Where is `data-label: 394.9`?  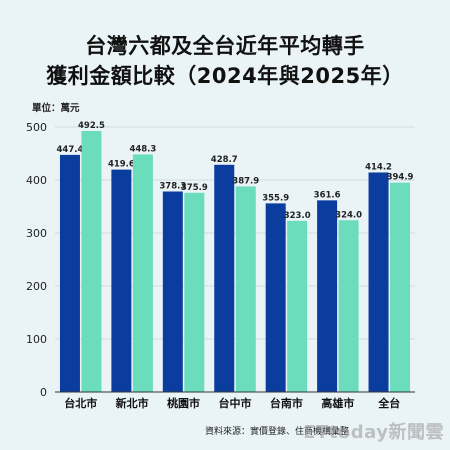 data-label: 394.9 is located at coordinates (400, 178).